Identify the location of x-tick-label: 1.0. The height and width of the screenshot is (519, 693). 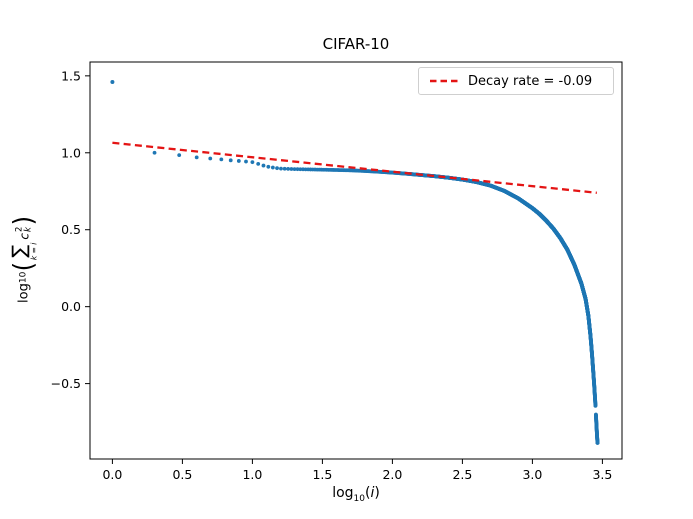
(252, 474).